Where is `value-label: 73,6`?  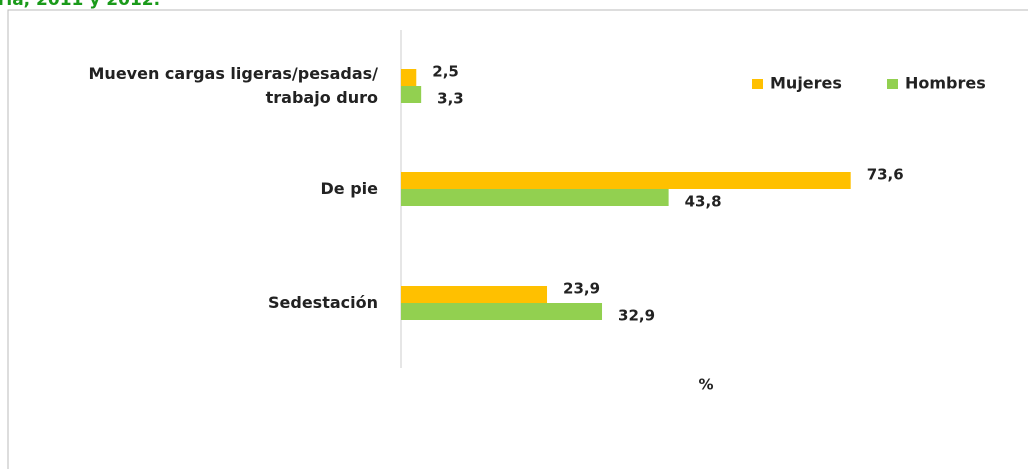 value-label: 73,6 is located at coordinates (885, 175).